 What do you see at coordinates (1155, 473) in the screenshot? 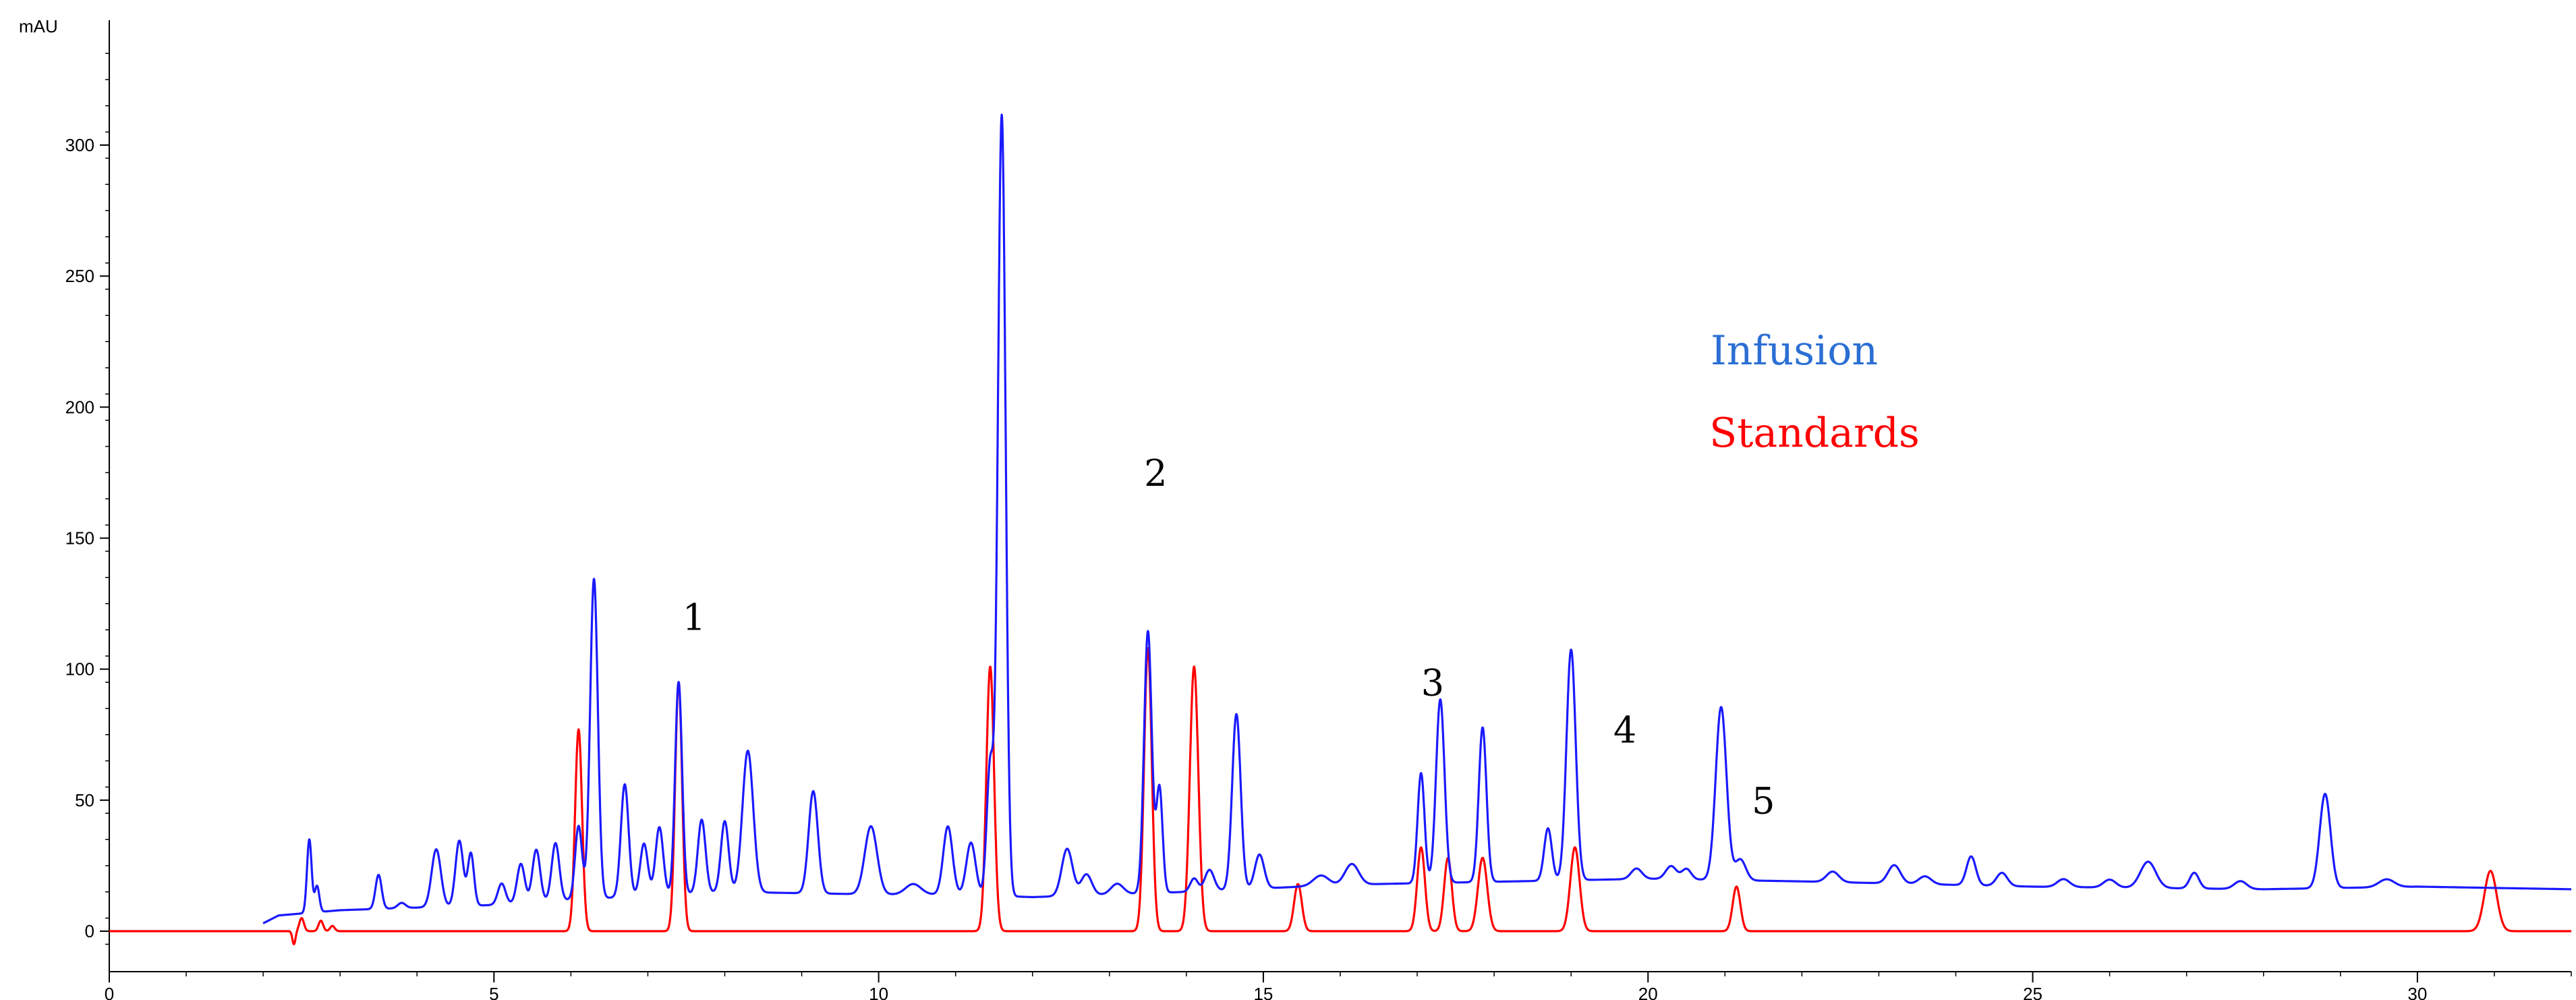
I see `peak-label-2: 2` at bounding box center [1155, 473].